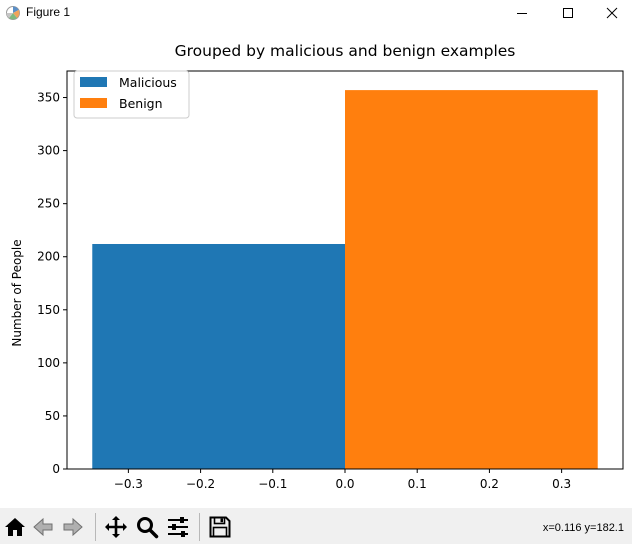 The image size is (632, 544). I want to click on maximize-button, so click(568, 13).